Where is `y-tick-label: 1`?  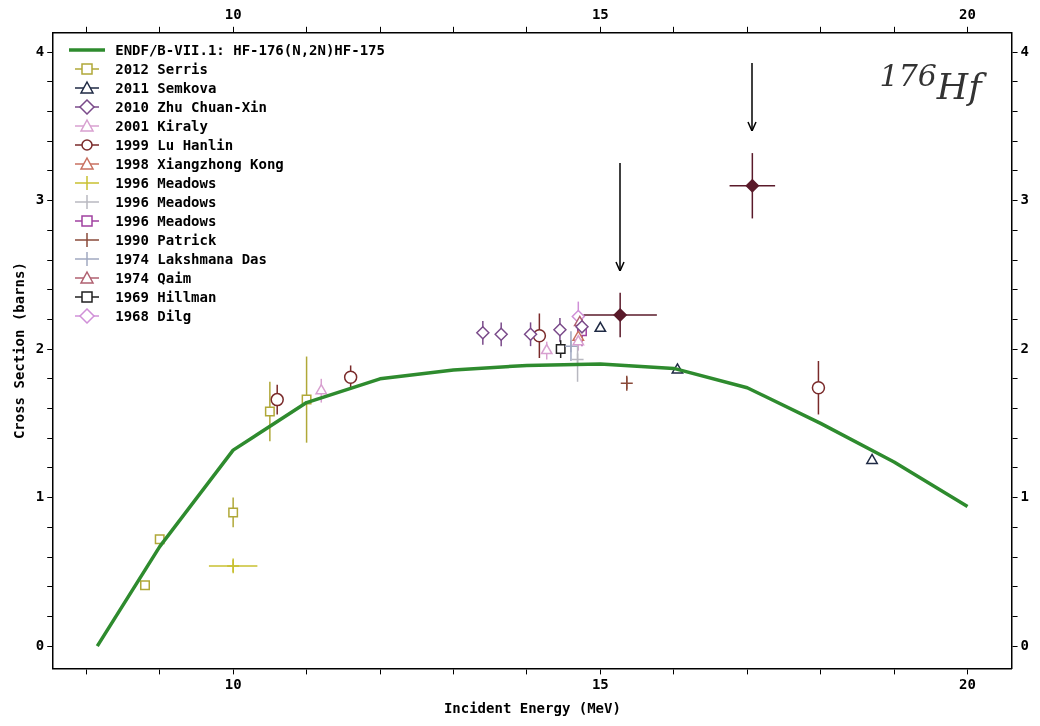 y-tick-label: 1 is located at coordinates (40, 496).